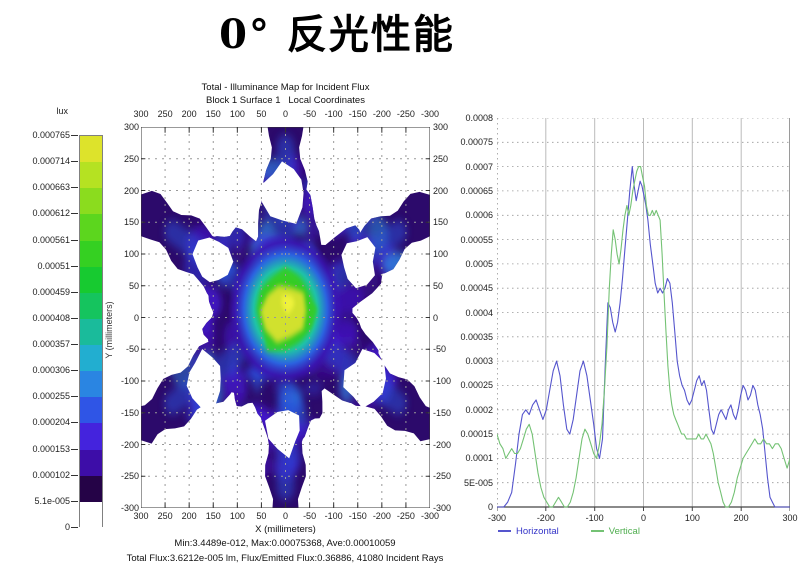 Image resolution: width=806 pixels, height=581 pixels. What do you see at coordinates (51, 213) in the screenshot?
I see `colorbar-tick-label: 0.000612` at bounding box center [51, 213].